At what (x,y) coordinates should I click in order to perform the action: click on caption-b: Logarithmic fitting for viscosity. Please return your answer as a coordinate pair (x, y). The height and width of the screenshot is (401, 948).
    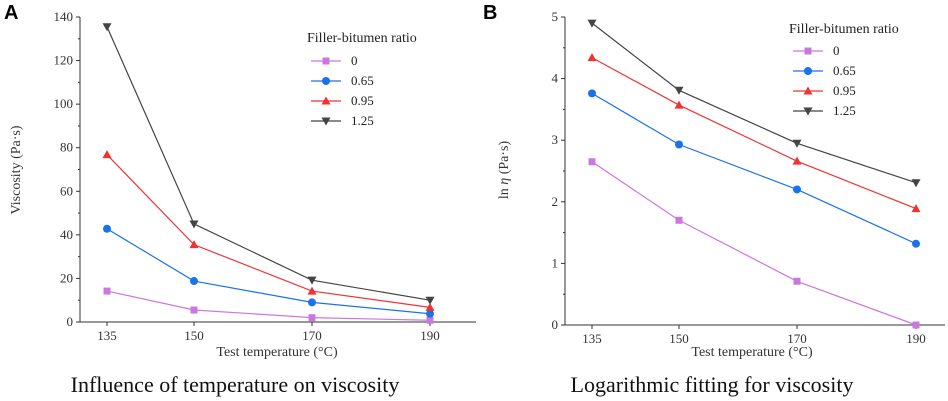
    Looking at the image, I should click on (712, 384).